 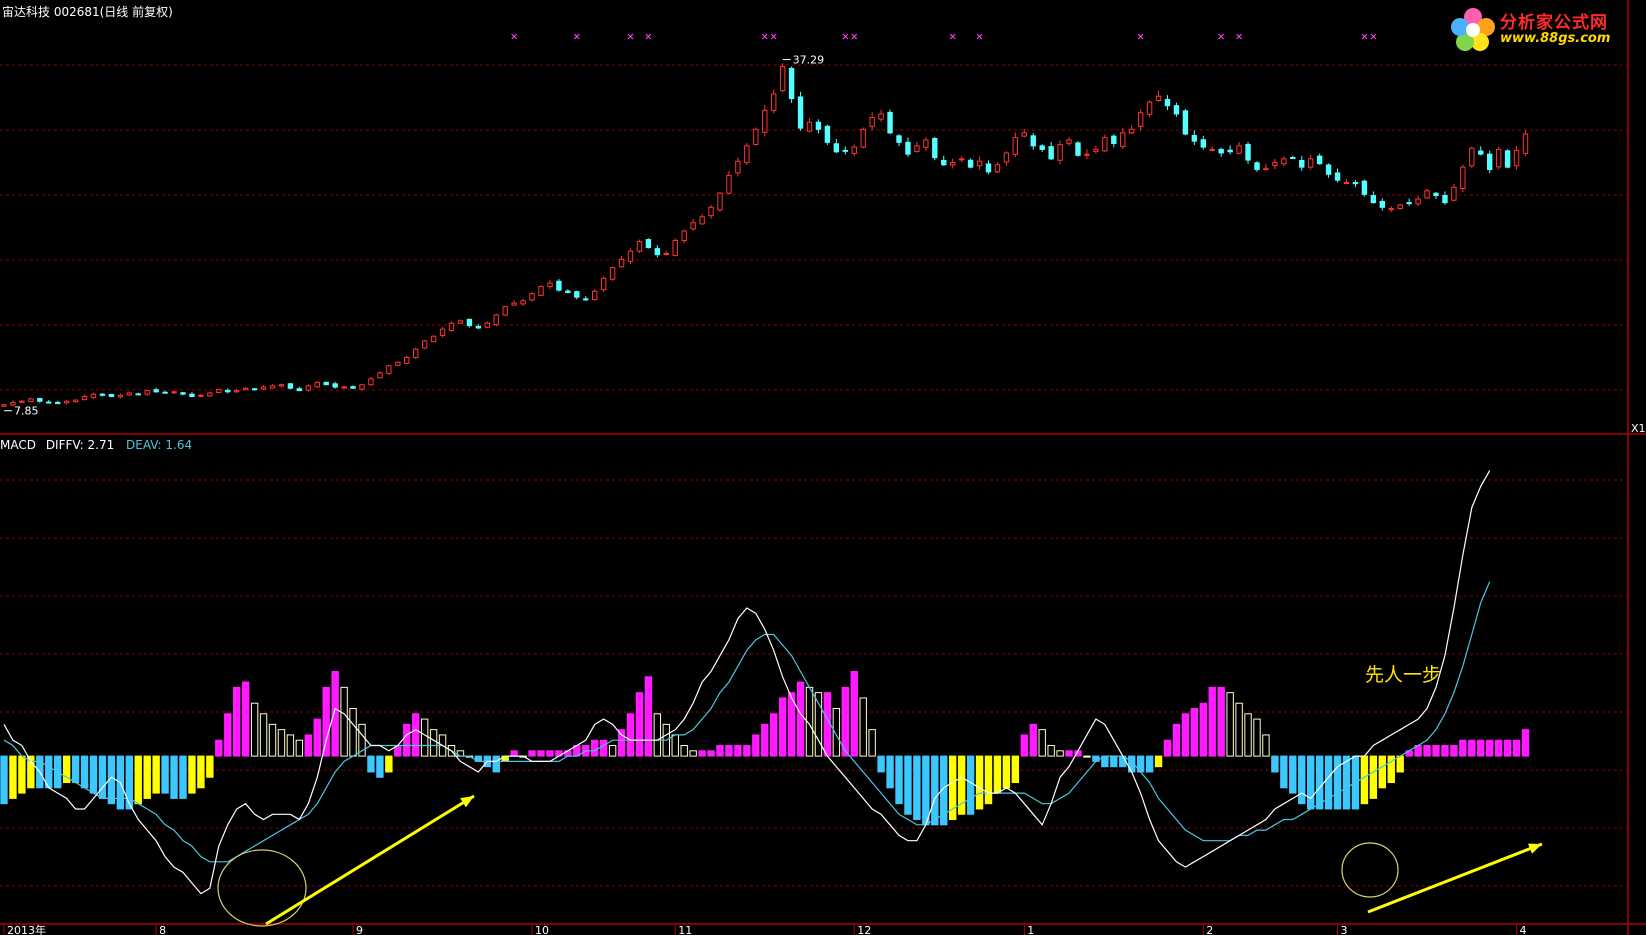 What do you see at coordinates (1523, 929) in the screenshot?
I see `x-tick-label: 4` at bounding box center [1523, 929].